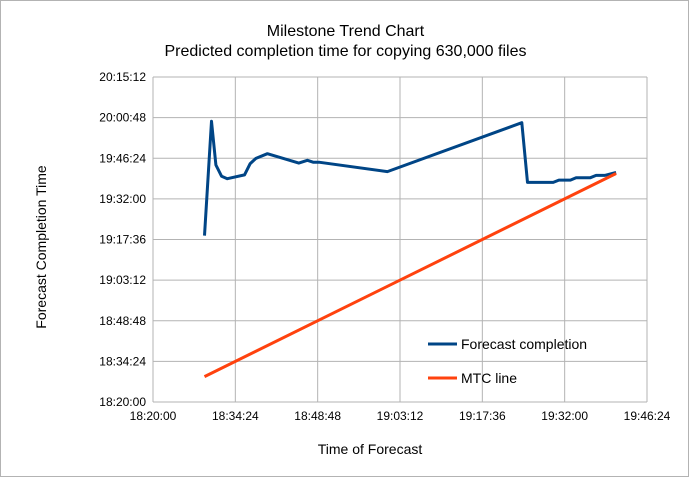  What do you see at coordinates (122, 77) in the screenshot?
I see `y-tick-label: 20:15:12` at bounding box center [122, 77].